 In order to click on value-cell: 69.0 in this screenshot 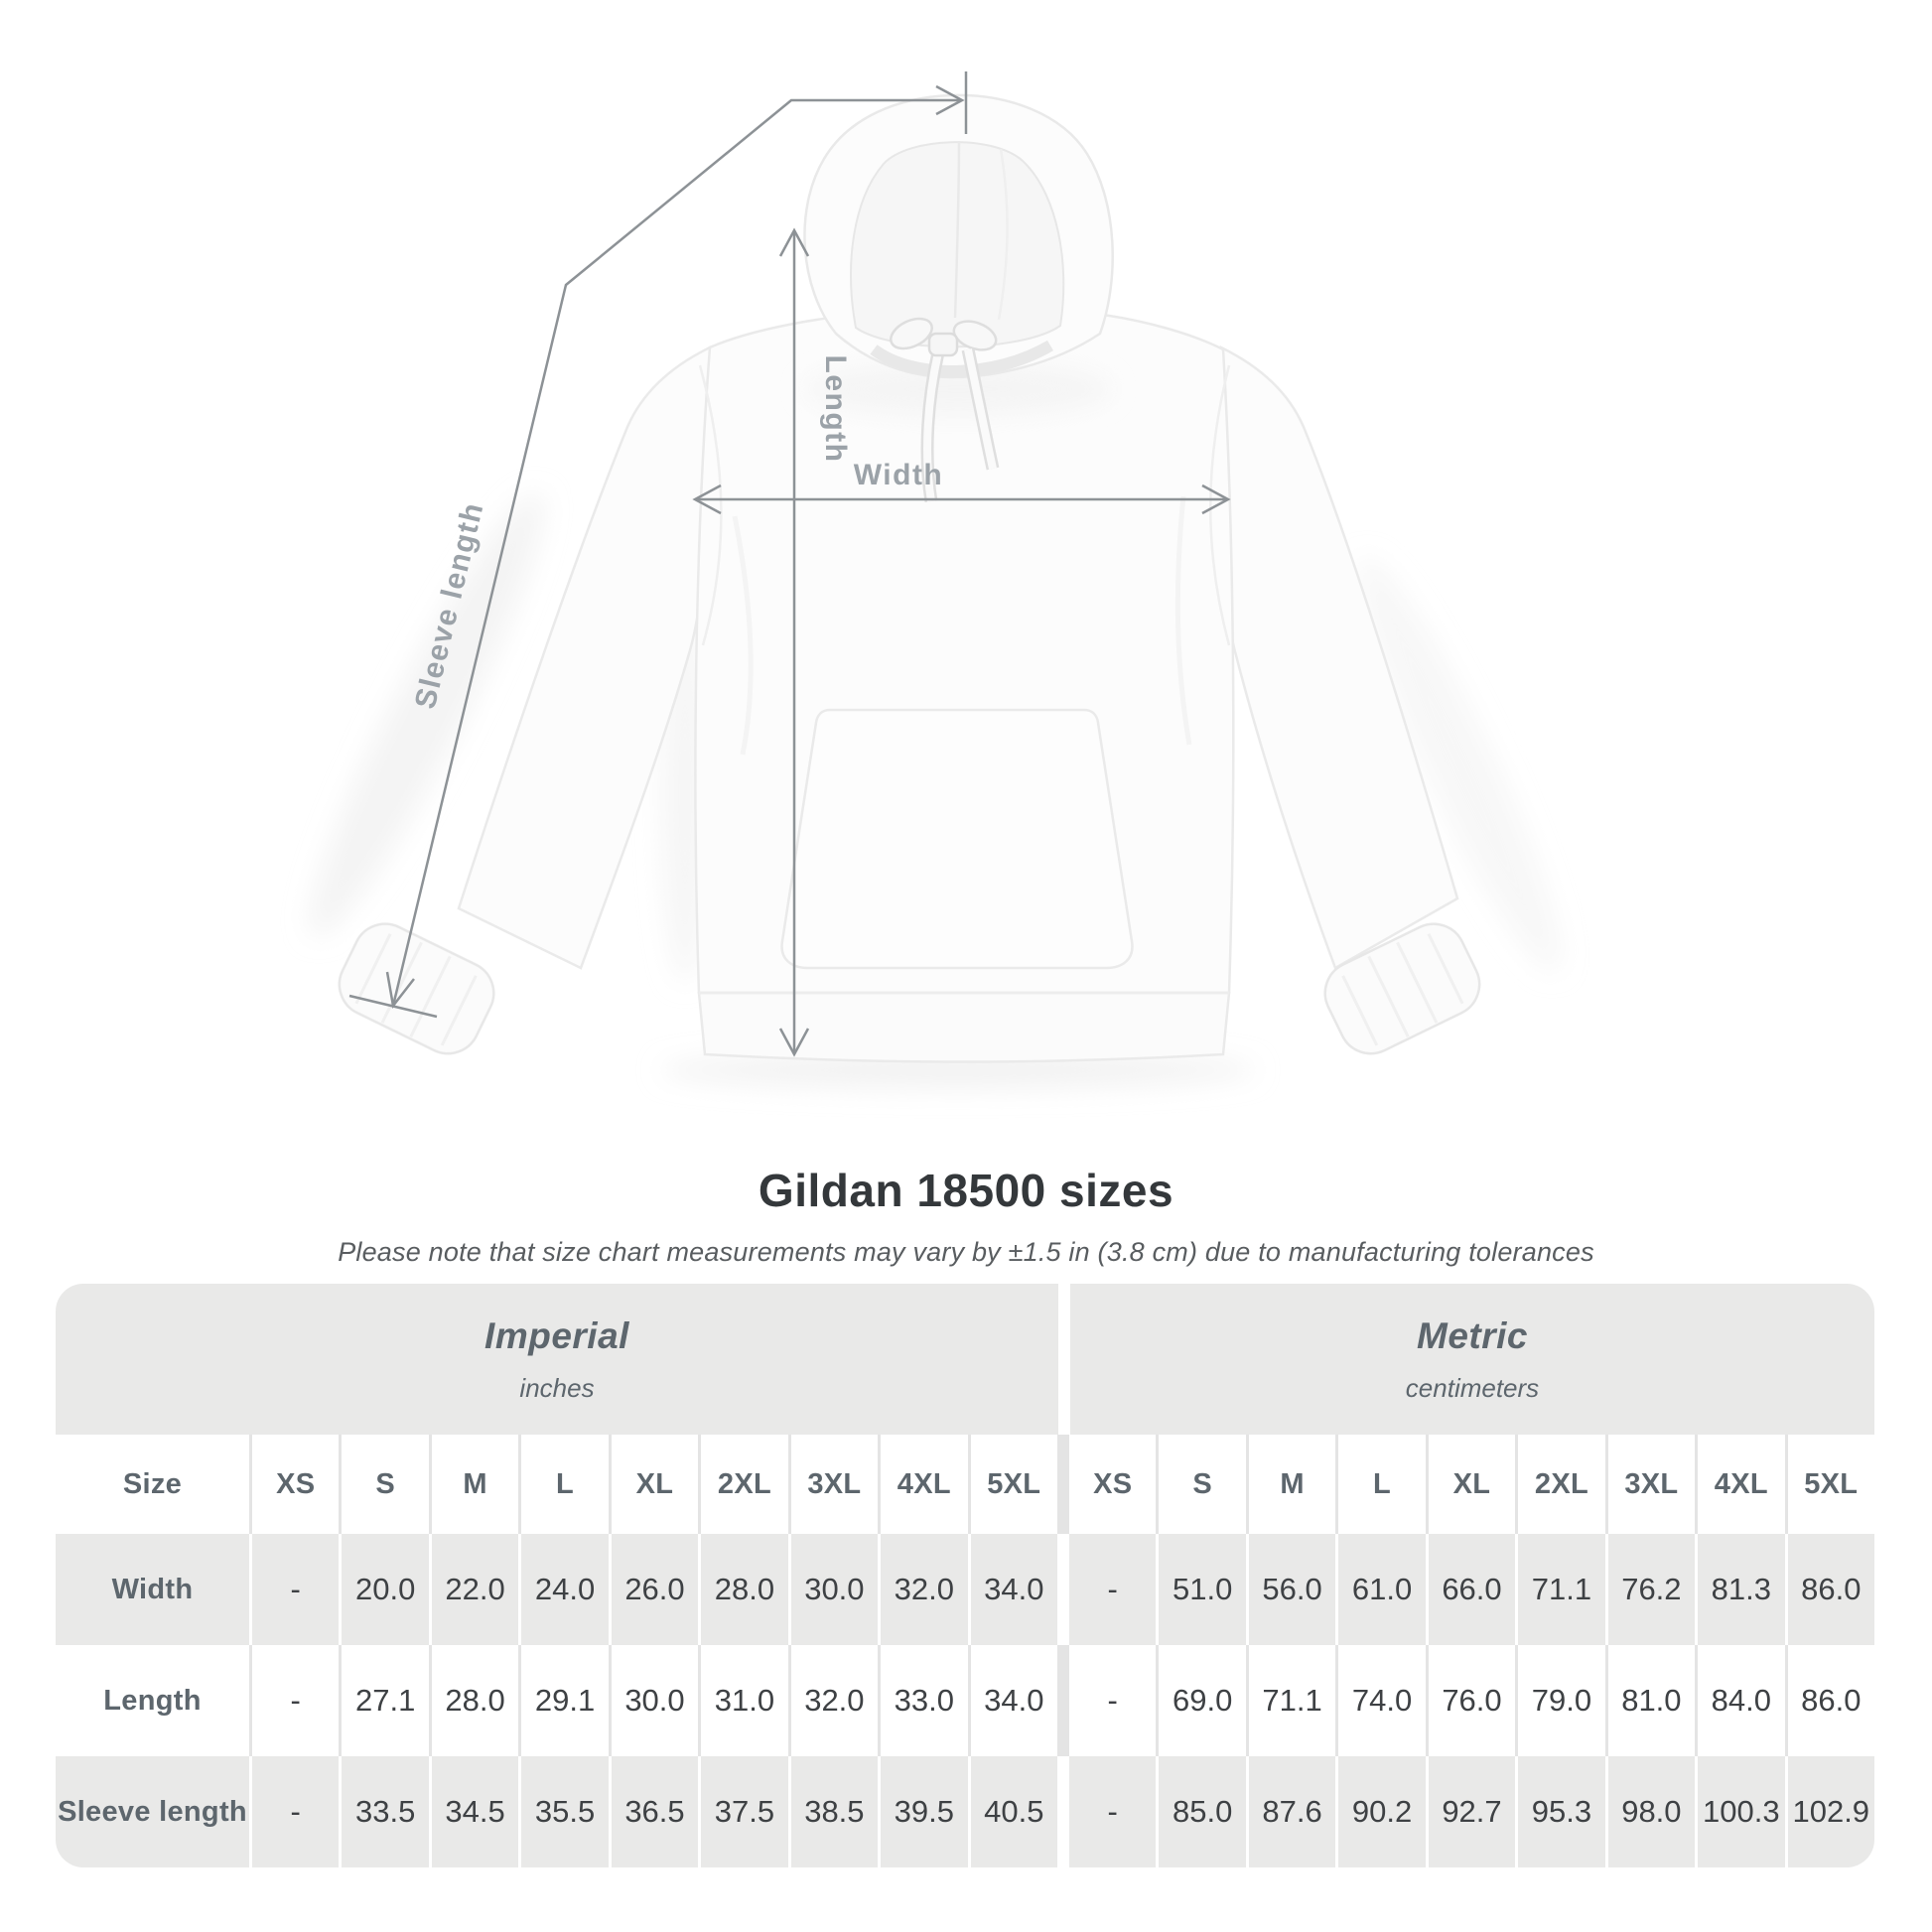, I will do `click(1202, 1701)`.